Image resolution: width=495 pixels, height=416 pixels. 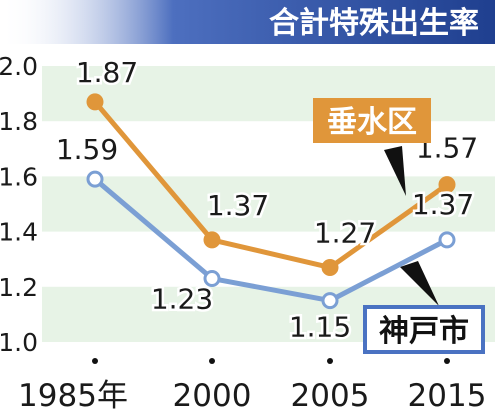 What do you see at coordinates (107, 72) in the screenshot?
I see `data-label: 1.87` at bounding box center [107, 72].